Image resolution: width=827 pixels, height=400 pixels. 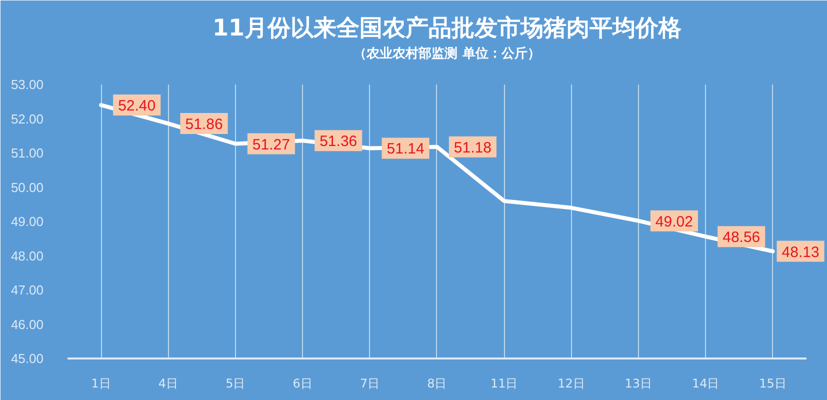 I want to click on data-label: 51.18, so click(x=473, y=147).